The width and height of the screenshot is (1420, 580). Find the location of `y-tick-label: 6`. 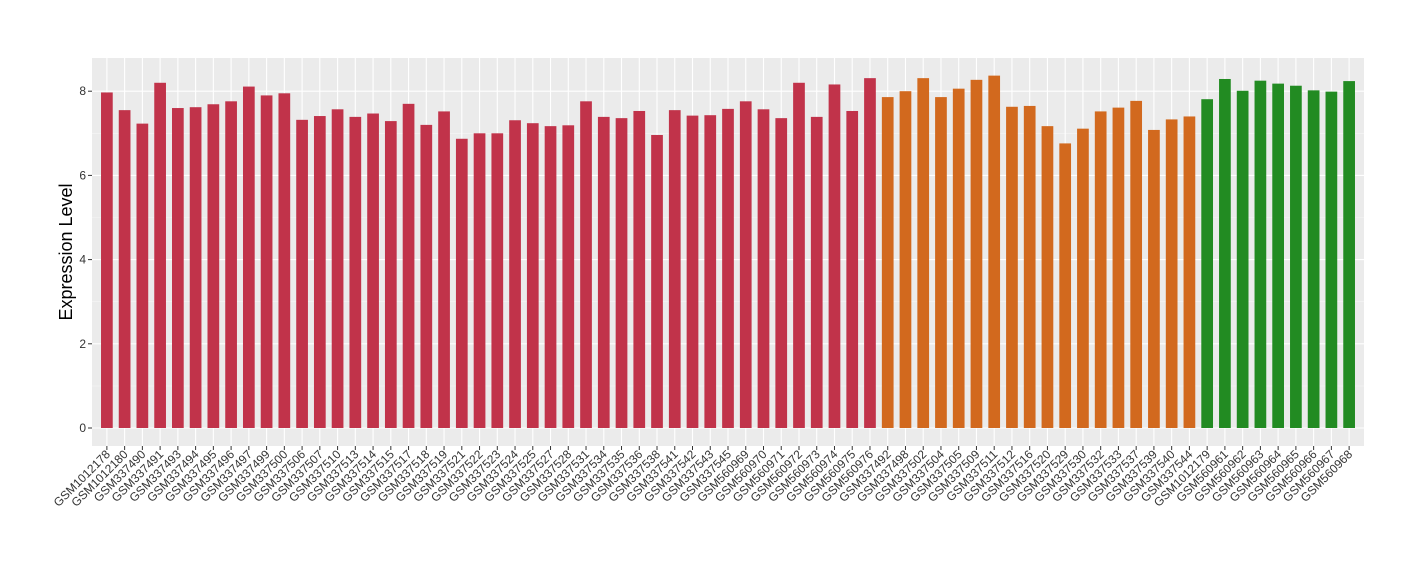

y-tick-label: 6 is located at coordinates (82, 175).